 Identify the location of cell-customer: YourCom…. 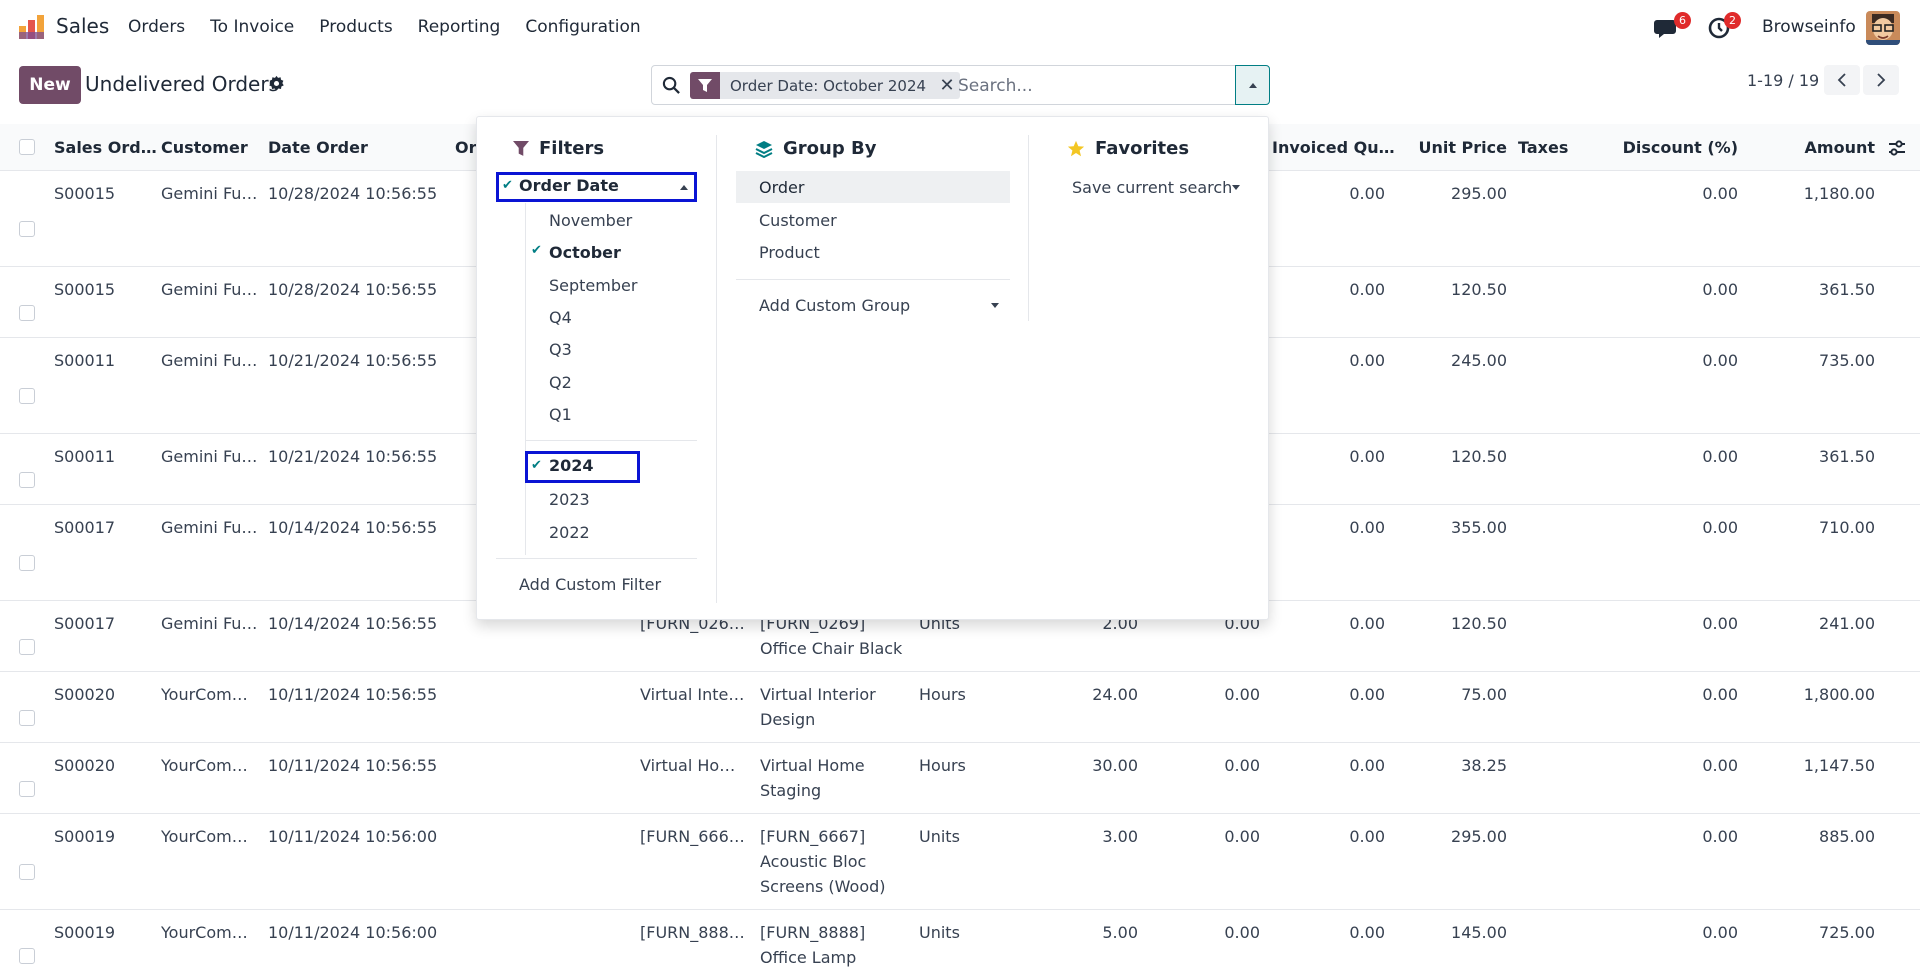
(204, 694).